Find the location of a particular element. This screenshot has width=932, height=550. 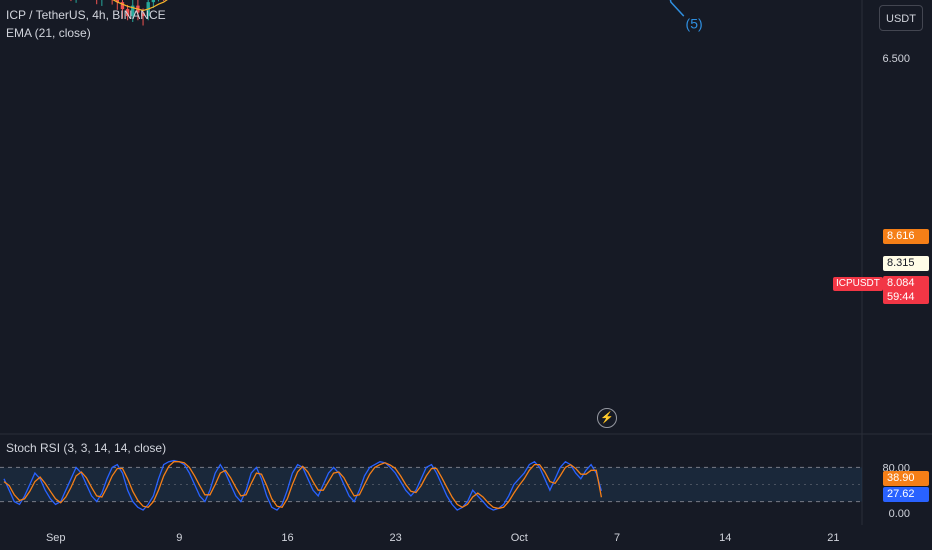

currency-button: USDT is located at coordinates (901, 18).